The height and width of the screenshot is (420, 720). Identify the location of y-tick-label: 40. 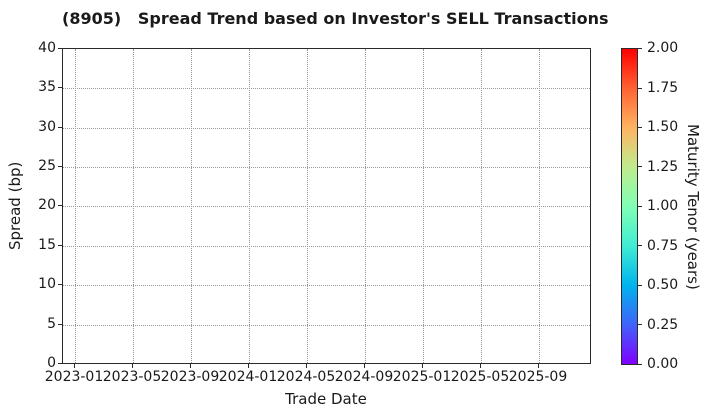
(47, 48).